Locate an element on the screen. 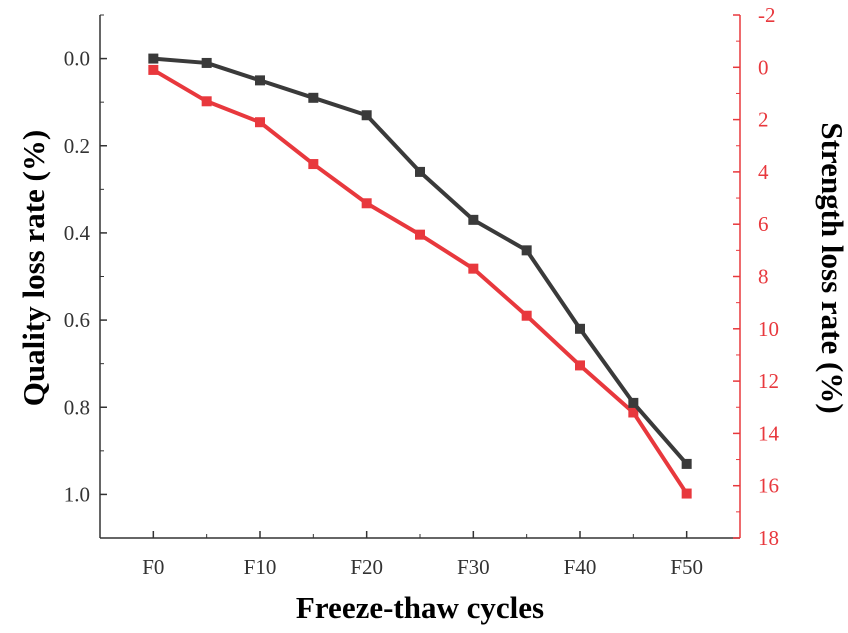 The width and height of the screenshot is (848, 633). right-y-ticks: -2 0 2 4 6 8 10 12 14 16 18 is located at coordinates (756, 276).